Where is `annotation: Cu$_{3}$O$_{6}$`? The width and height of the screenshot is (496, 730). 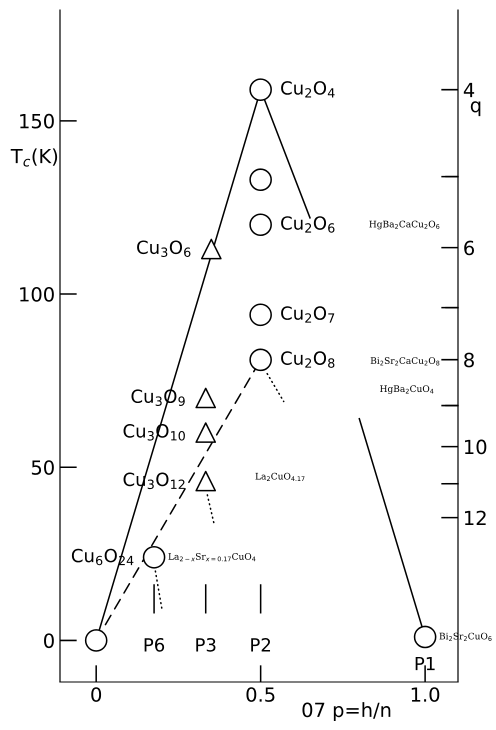 annotation: Cu$_{3}$O$_{6}$ is located at coordinates (163, 248).